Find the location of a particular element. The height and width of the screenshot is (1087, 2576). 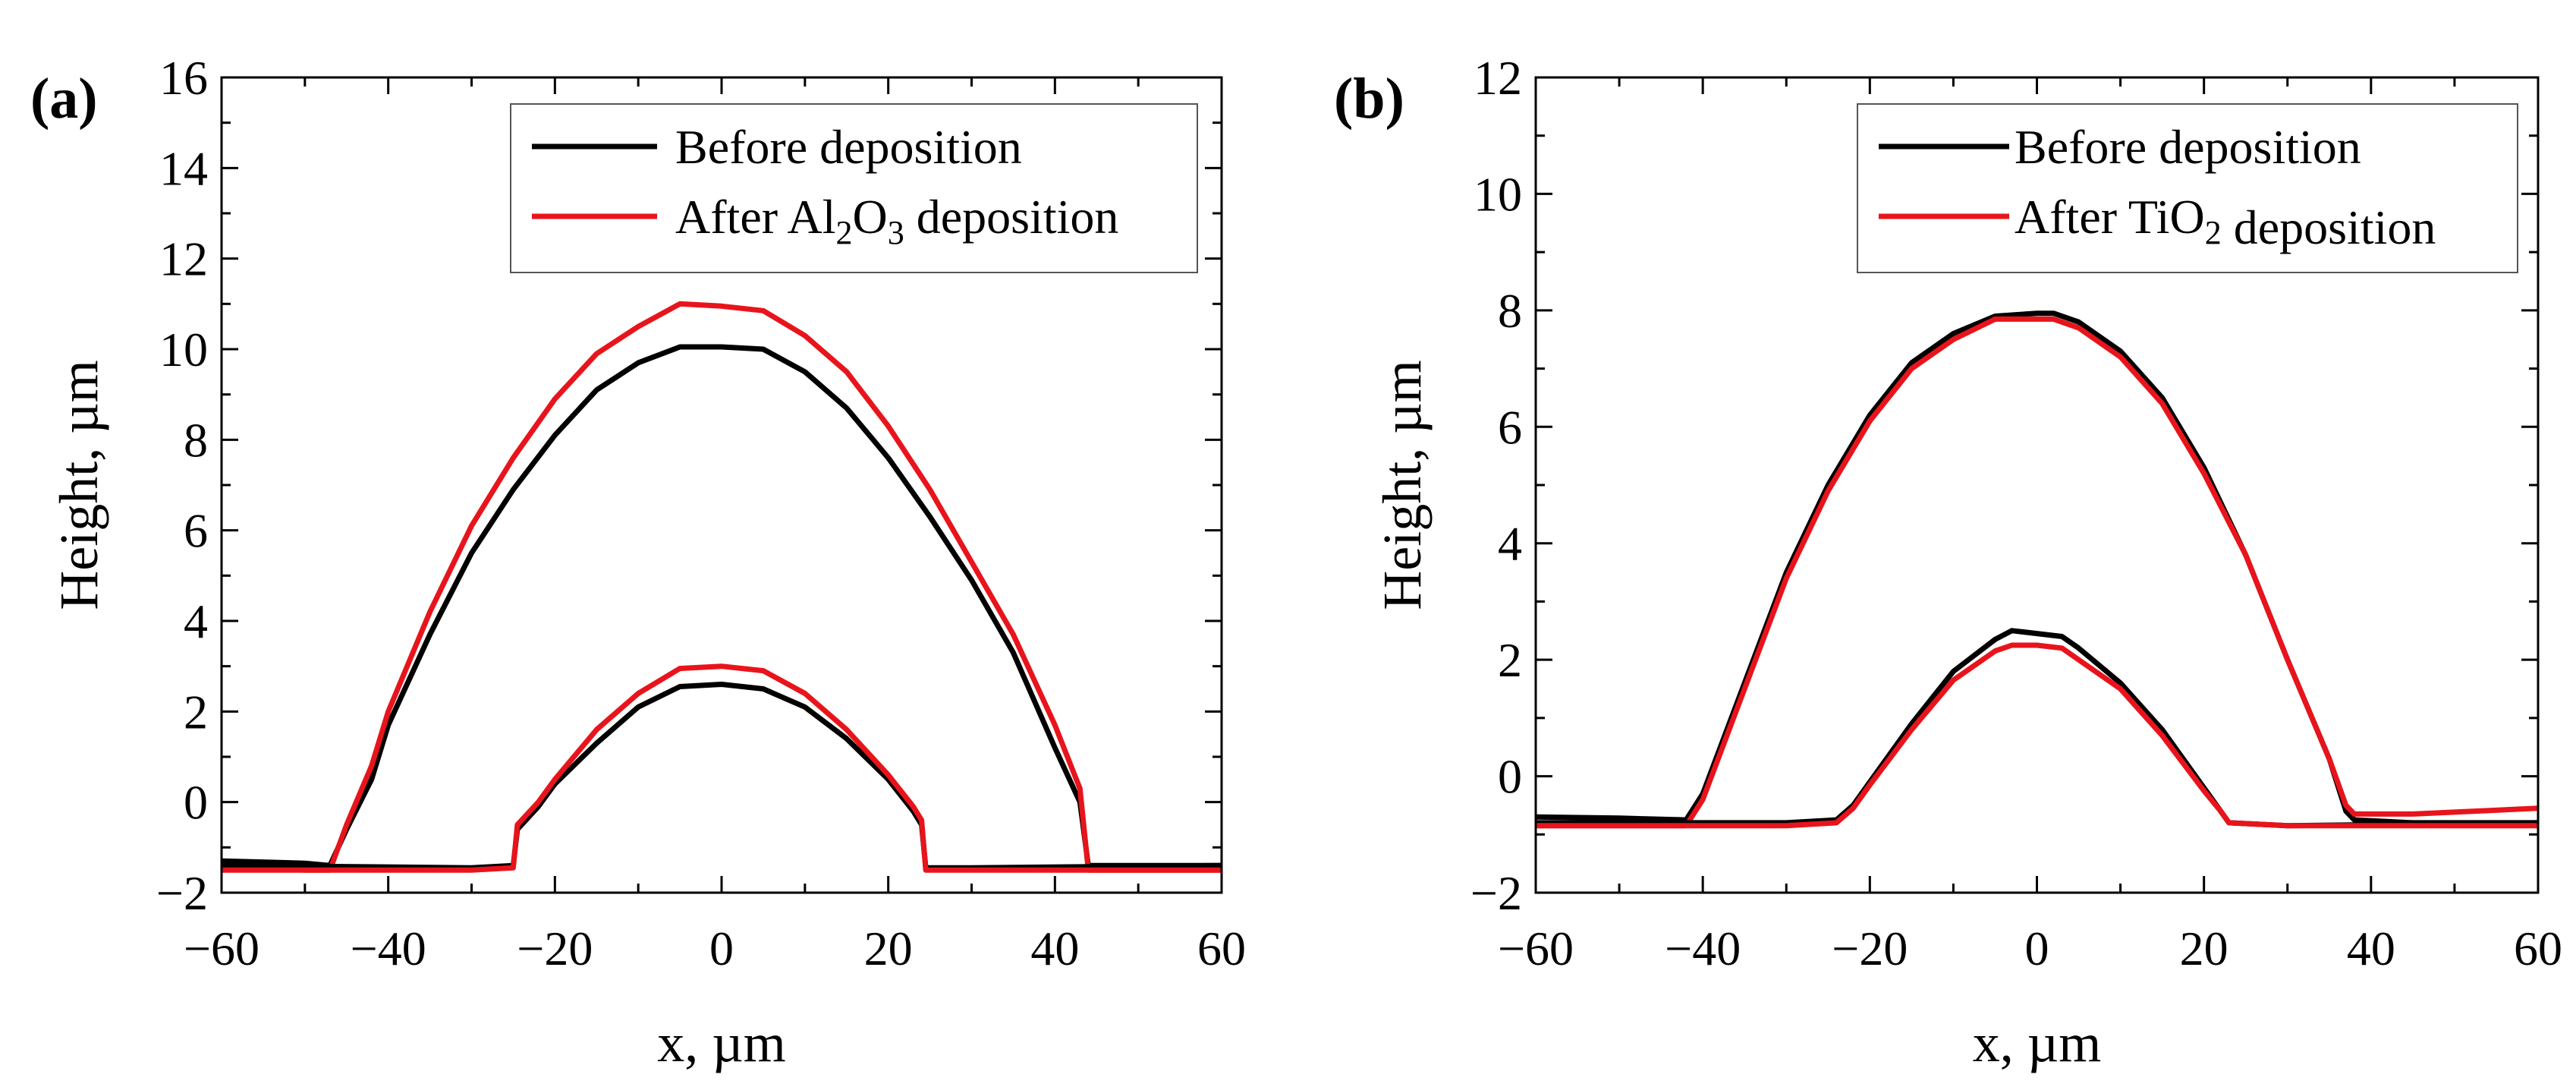

y-tick-label: 16 is located at coordinates (183, 78).